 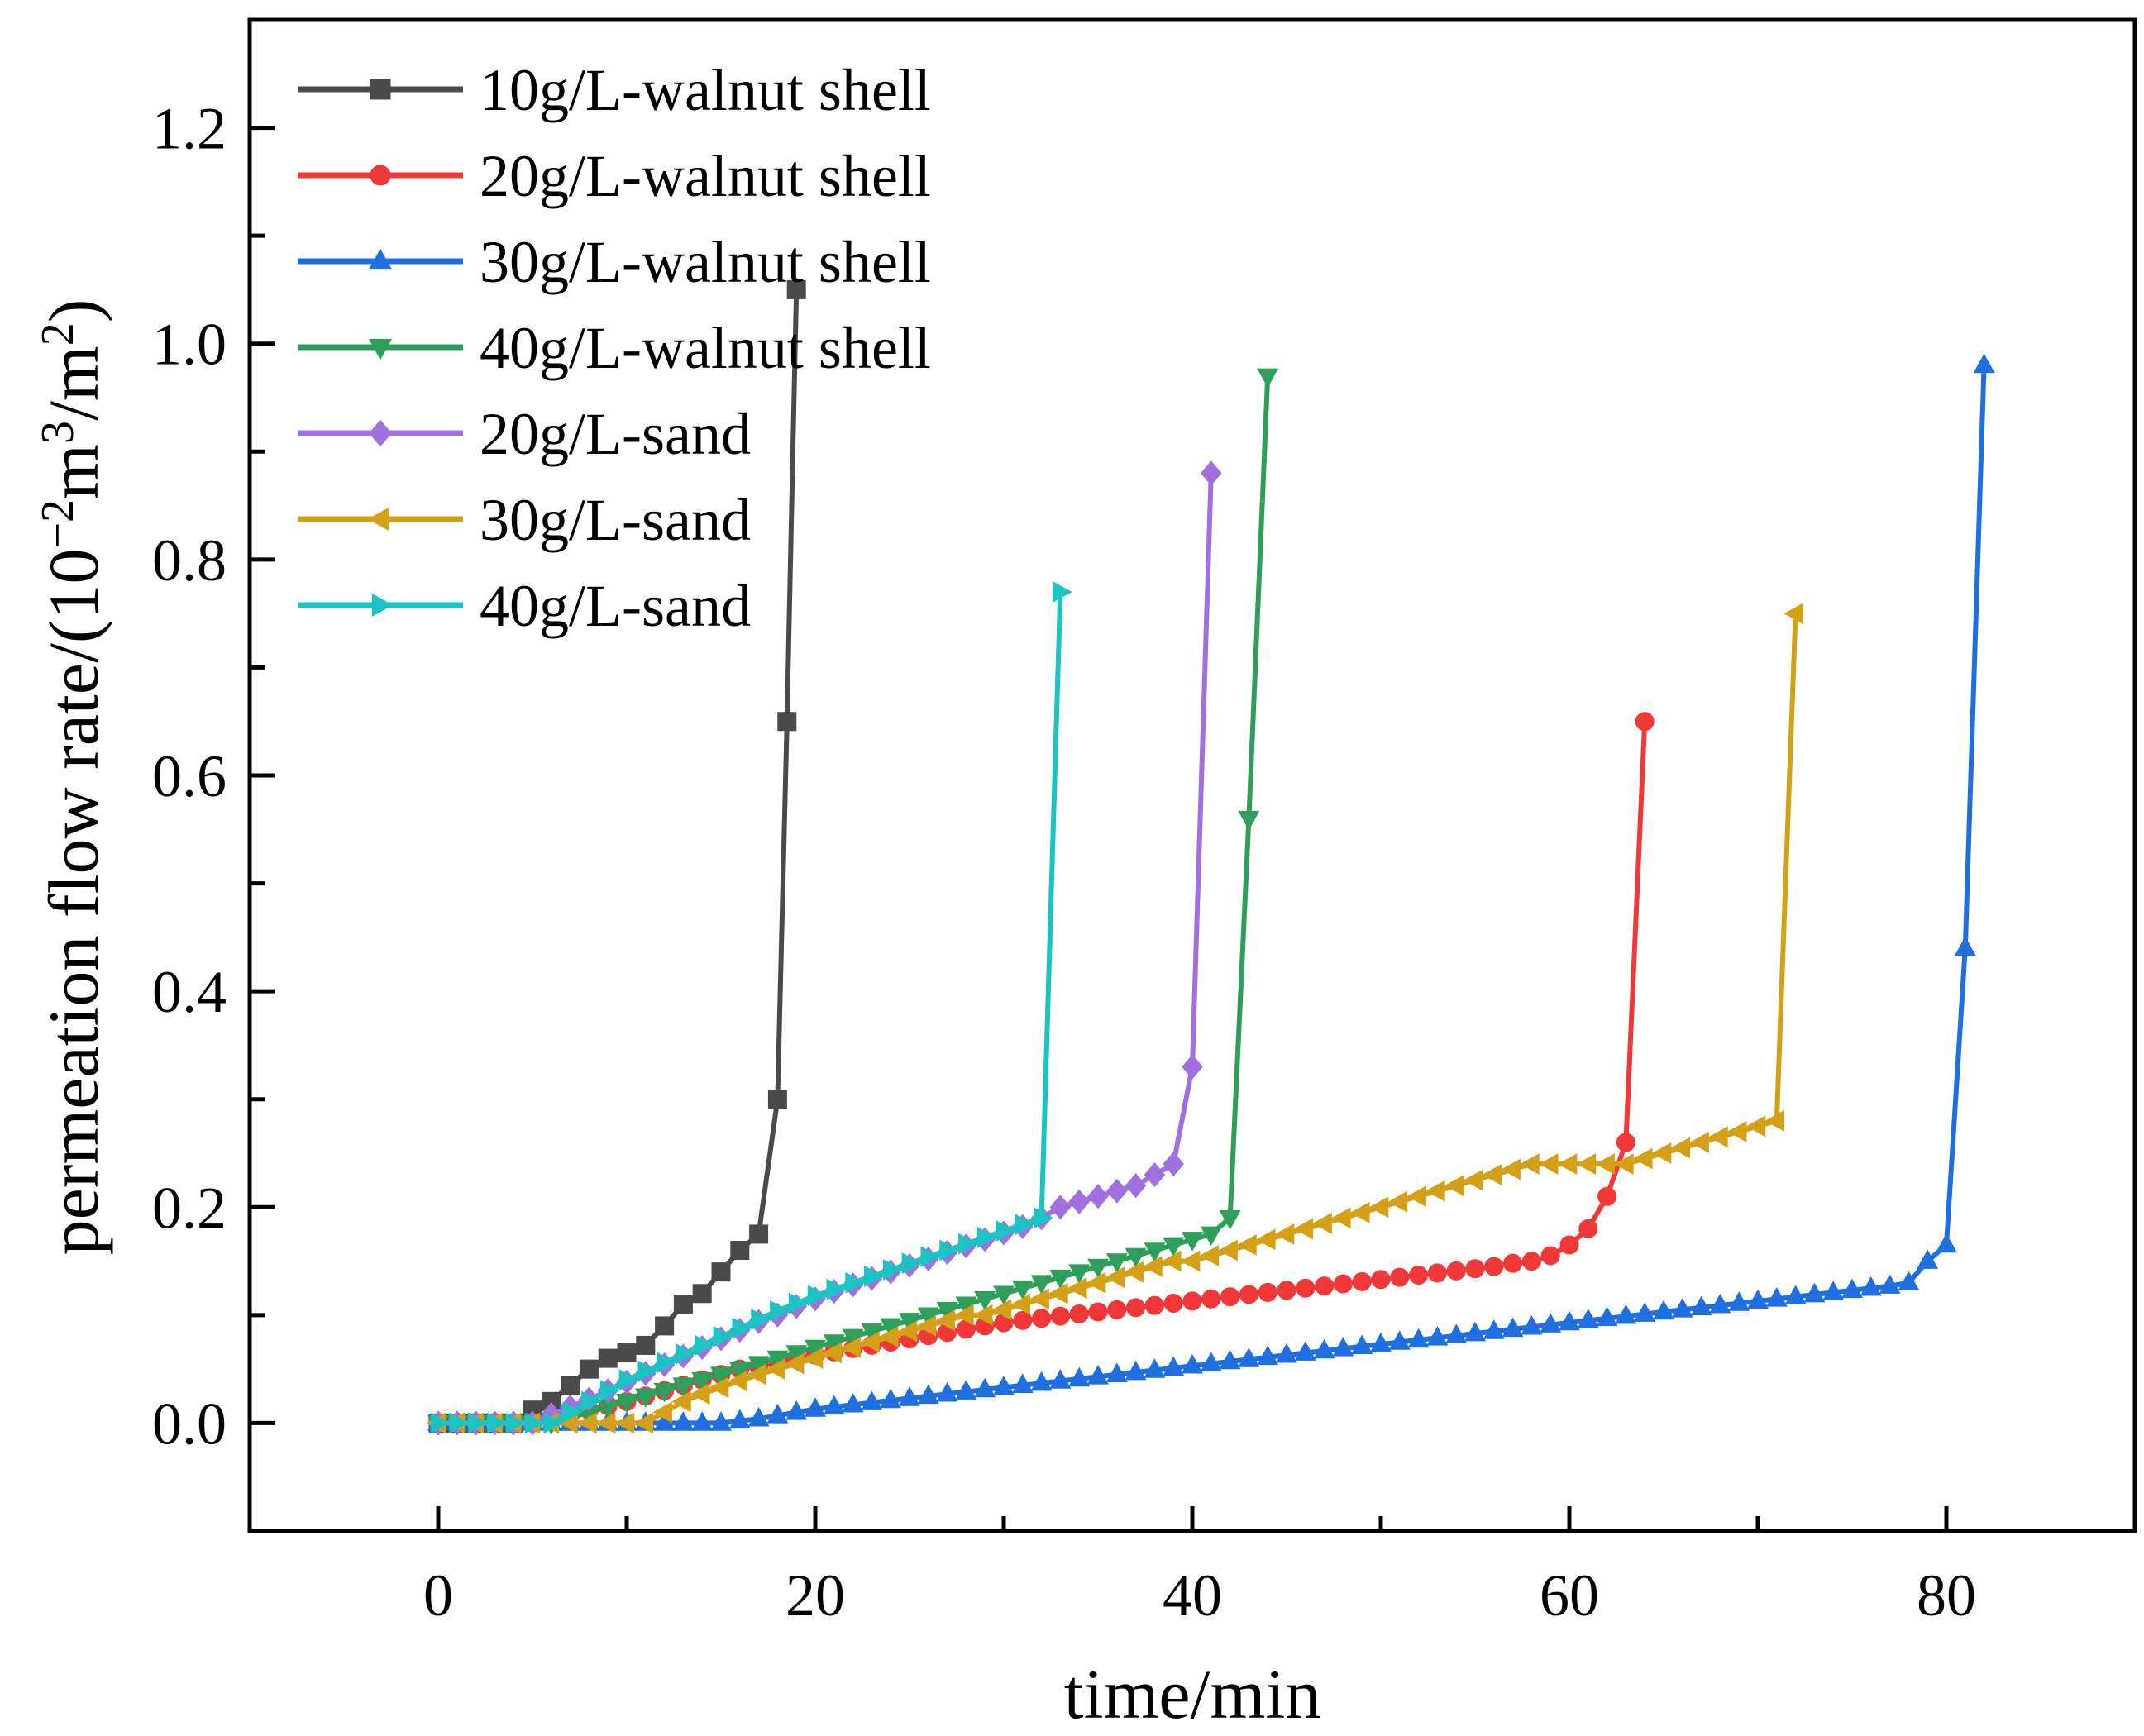 What do you see at coordinates (189, 129) in the screenshot?
I see `y-tick-label: 1.2` at bounding box center [189, 129].